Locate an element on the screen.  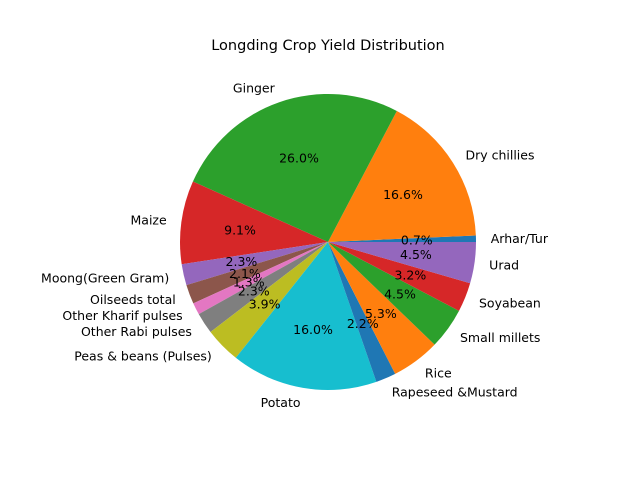
slice-category-label: Ginger is located at coordinates (254, 88).